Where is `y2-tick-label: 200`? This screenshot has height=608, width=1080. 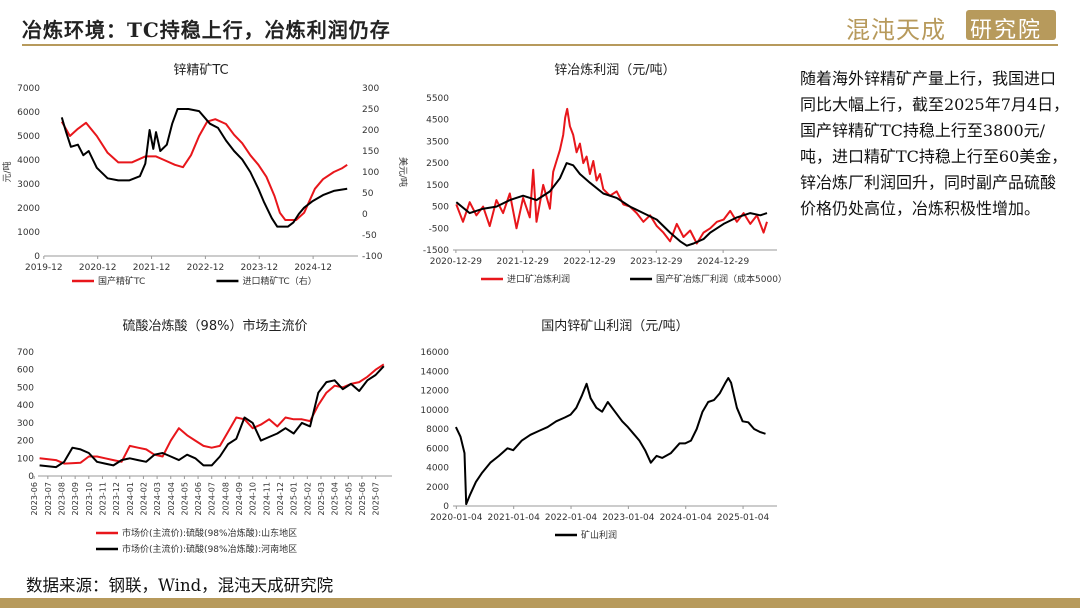 y2-tick-label: 200 is located at coordinates (370, 131).